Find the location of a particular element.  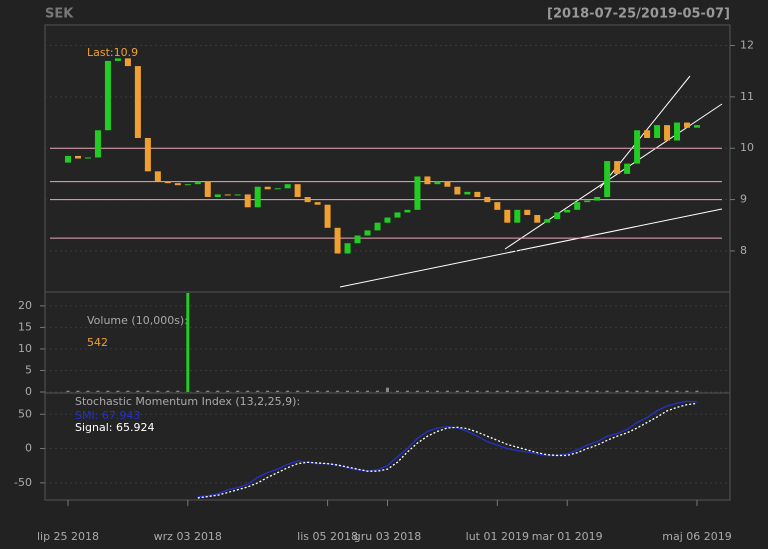

smi-title: Stochastic Momentum Index (13,2,25,9): is located at coordinates (187, 401).